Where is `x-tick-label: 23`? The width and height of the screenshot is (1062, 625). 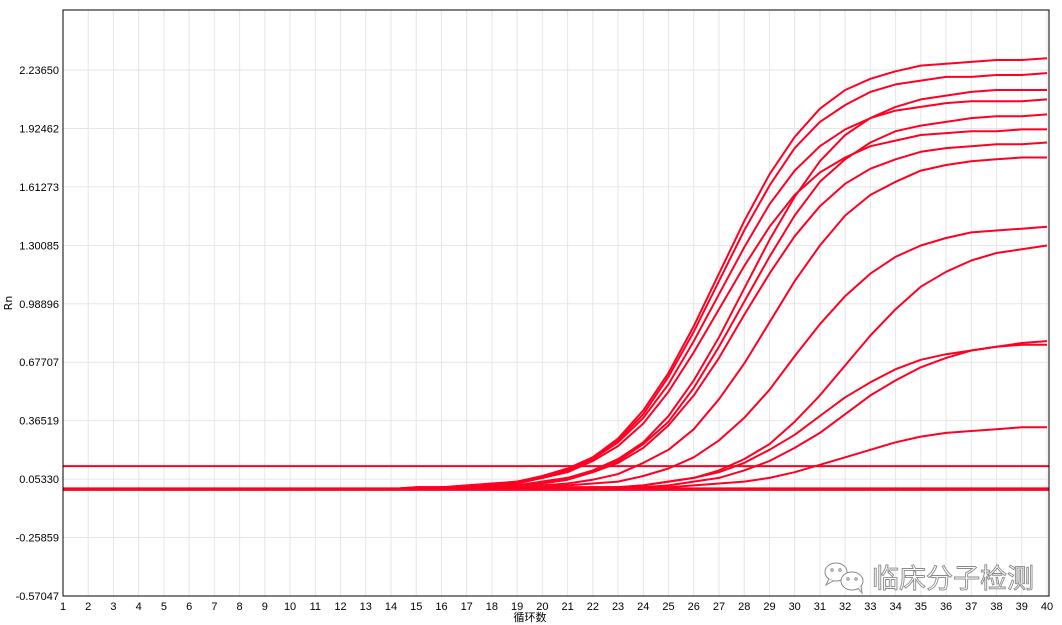 x-tick-label: 23 is located at coordinates (618, 607).